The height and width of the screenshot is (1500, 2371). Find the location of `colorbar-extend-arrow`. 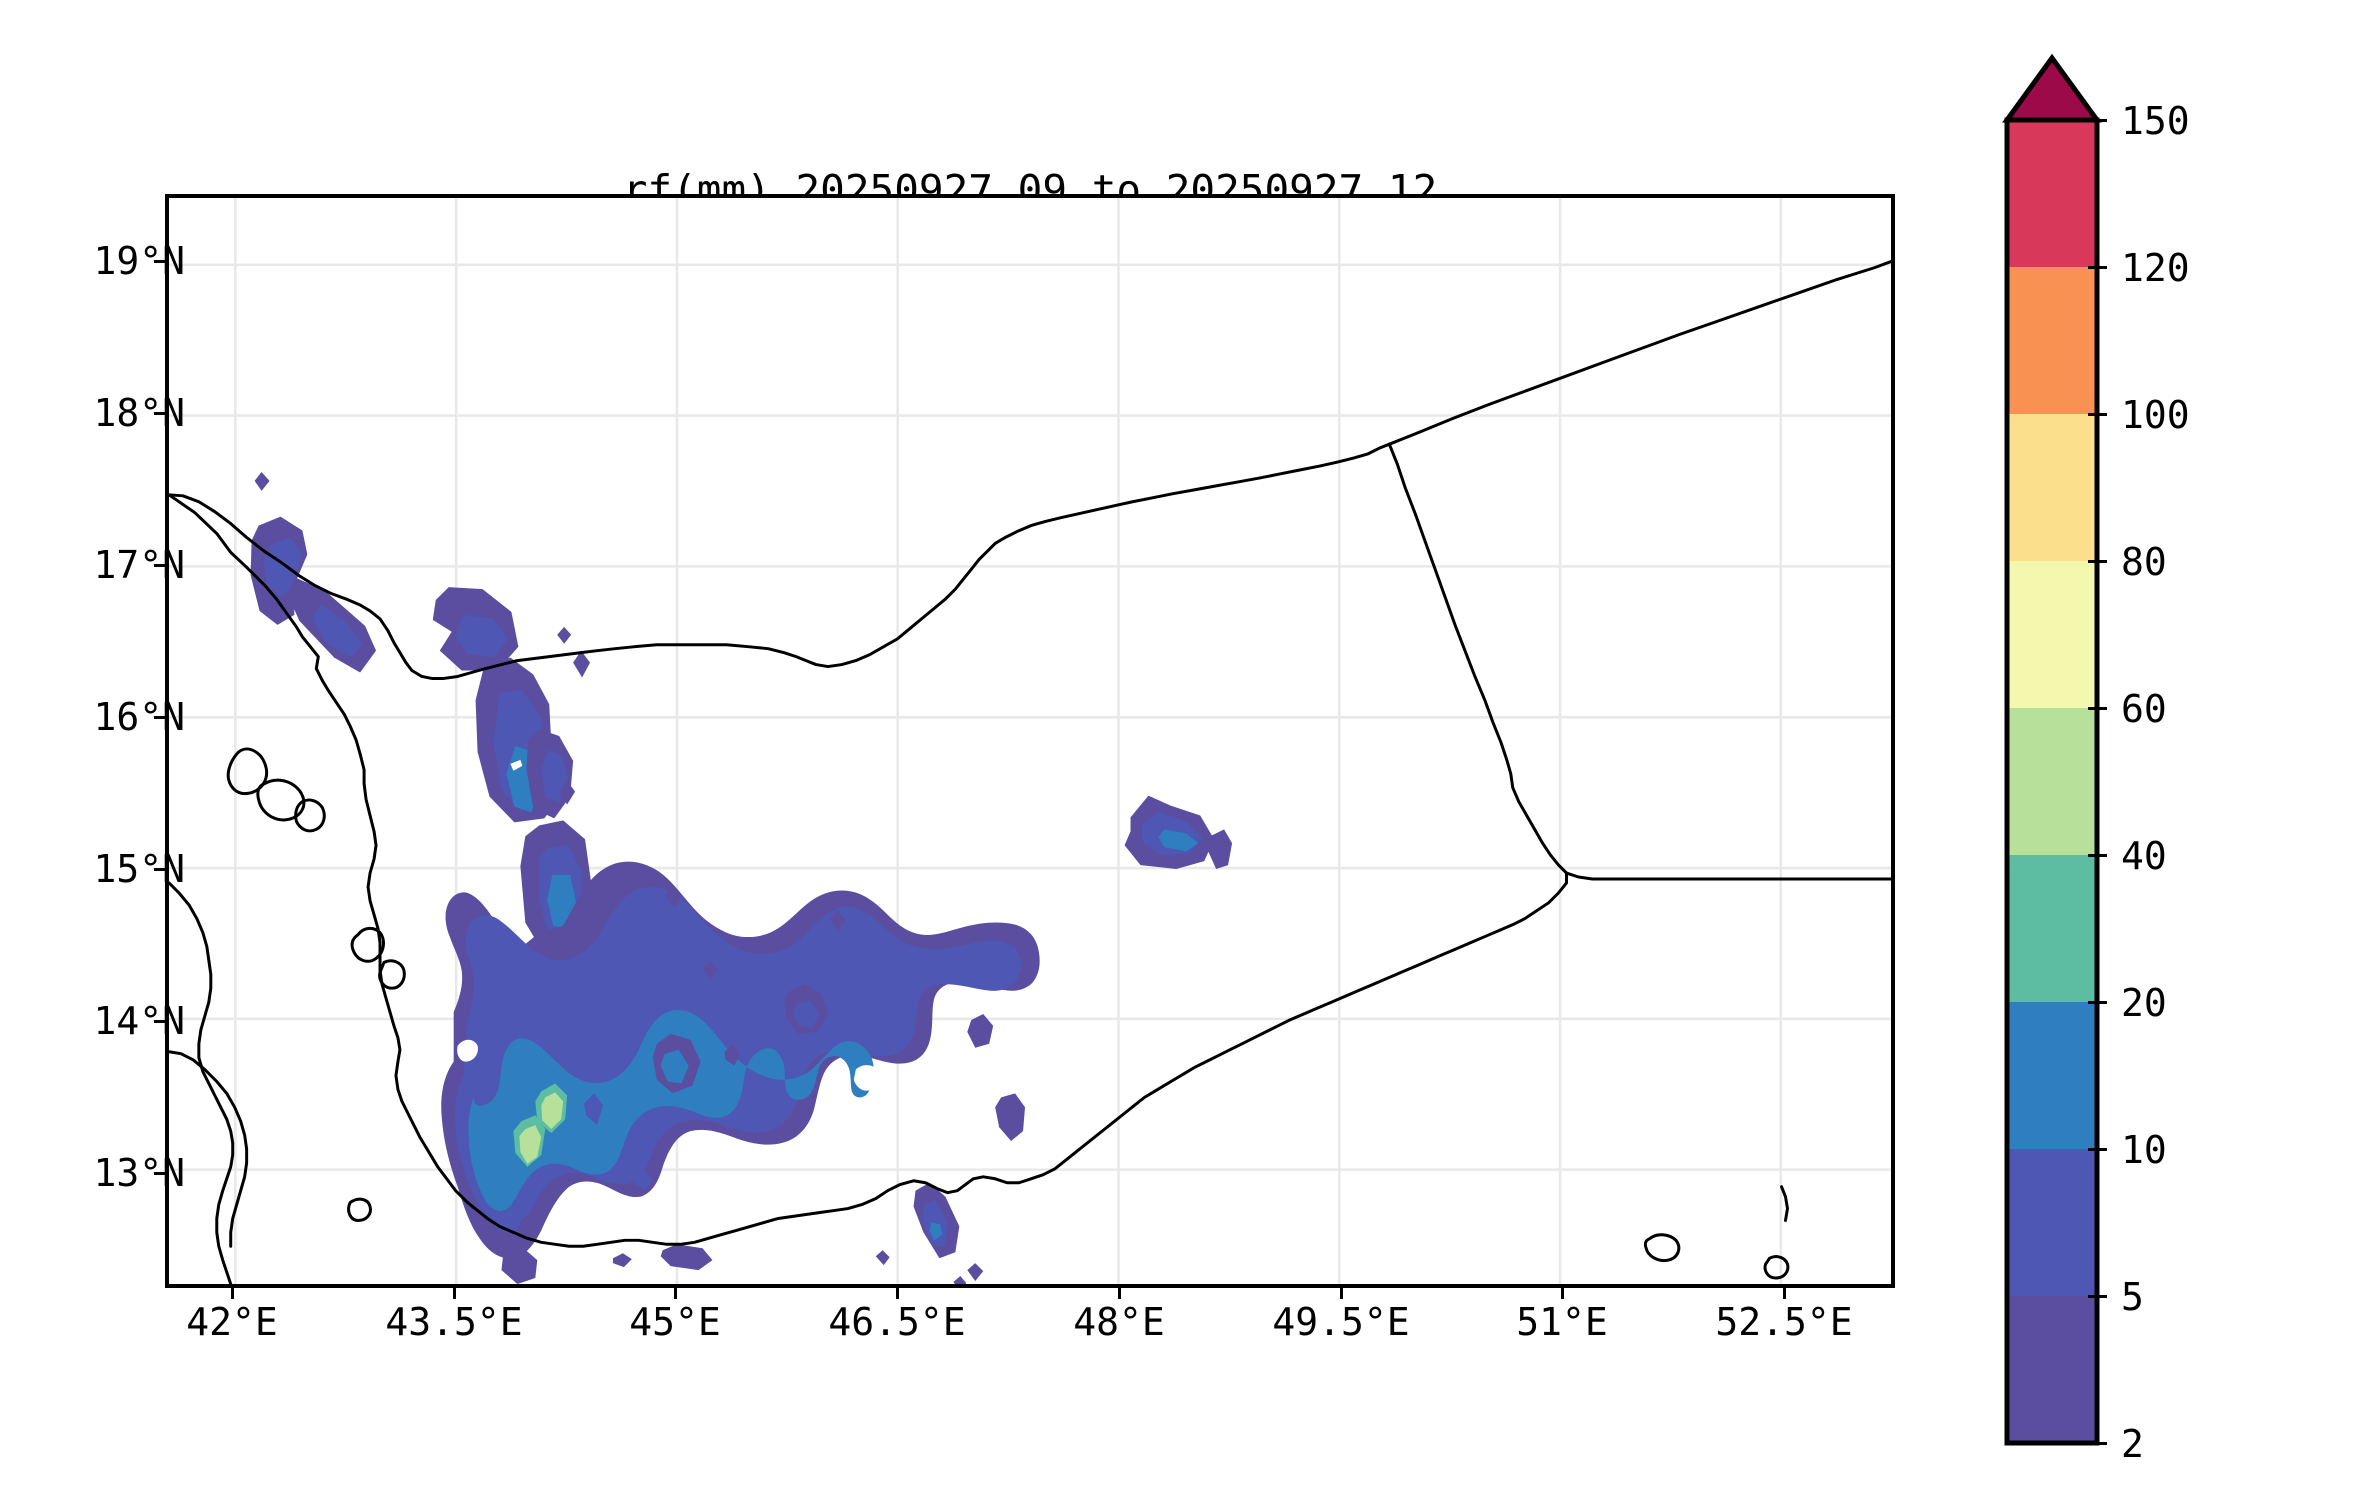

colorbar-extend-arrow is located at coordinates (2052, 88).